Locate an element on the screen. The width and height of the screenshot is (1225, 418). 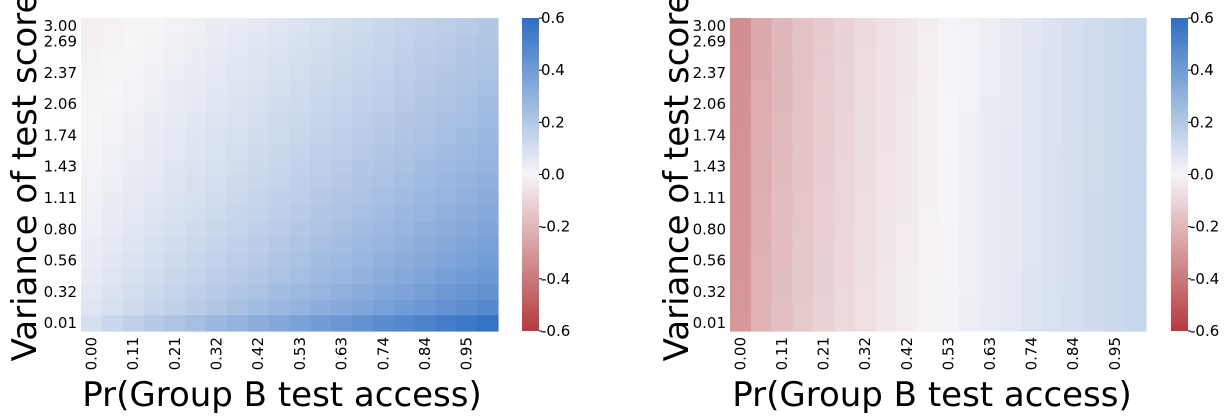
y-axis-label-left: Variance of test score is located at coordinates (25, 180).